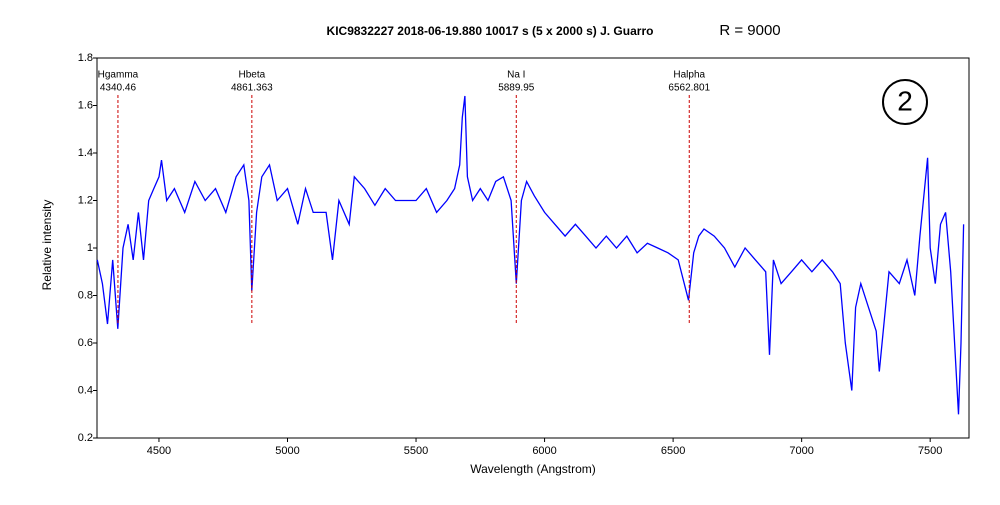 The width and height of the screenshot is (1000, 505). Describe the element at coordinates (252, 75) in the screenshot. I see `spectral-line-name: Hbeta` at that location.